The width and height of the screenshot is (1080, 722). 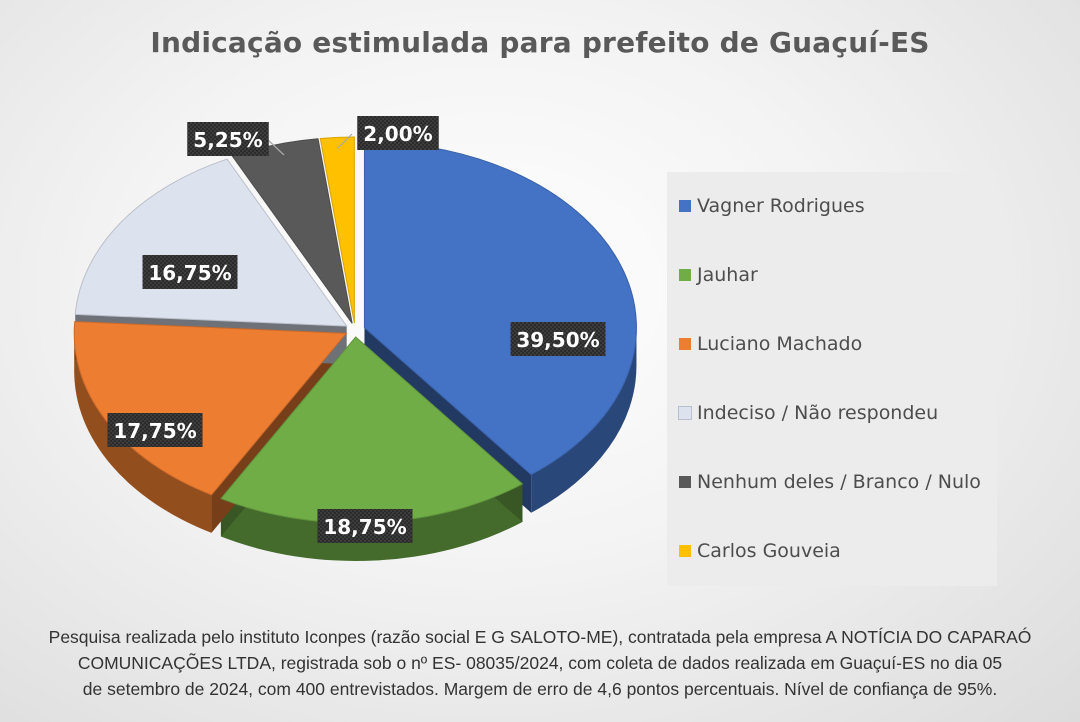 I want to click on data-label: 39,50%, so click(x=558, y=339).